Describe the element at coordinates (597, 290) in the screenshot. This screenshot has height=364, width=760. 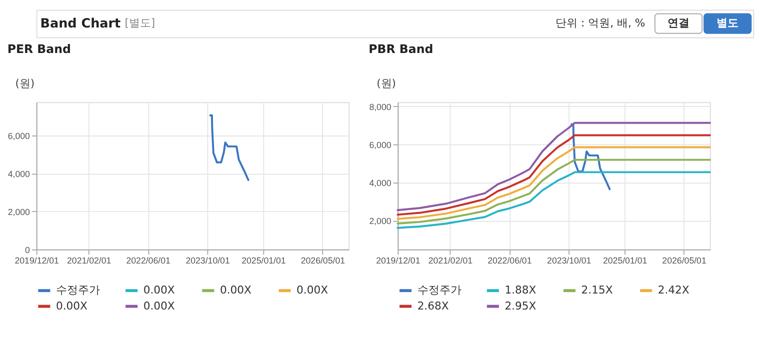
I see `legend-label: 2.15X` at that location.